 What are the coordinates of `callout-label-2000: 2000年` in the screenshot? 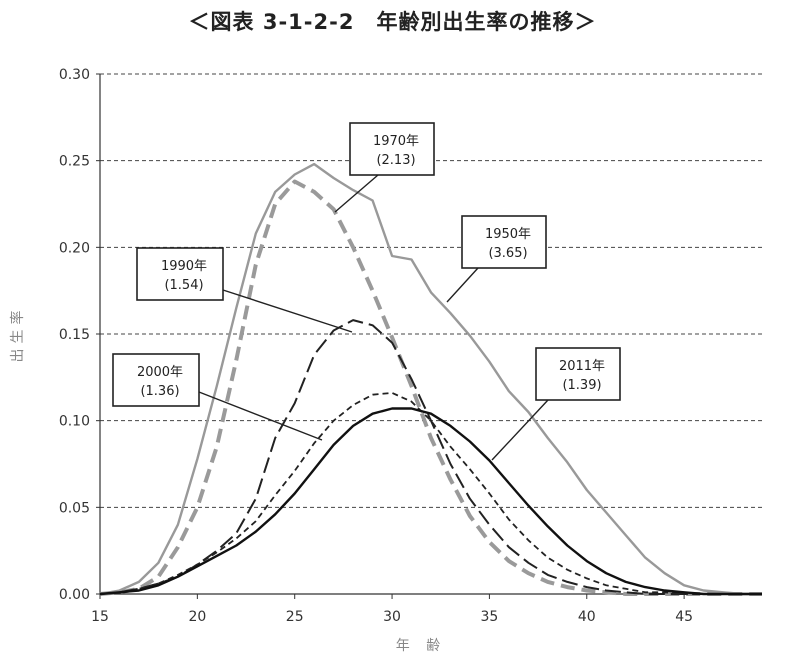 It's located at (160, 372).